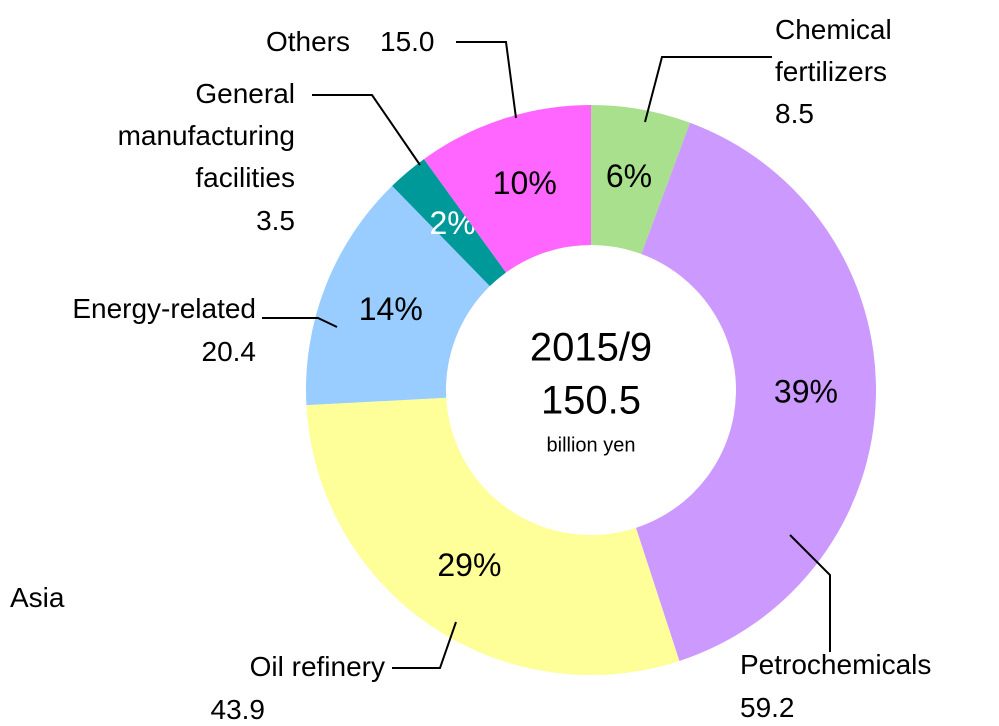 The image size is (999, 726). Describe the element at coordinates (469, 565) in the screenshot. I see `percent-label: 29%` at that location.